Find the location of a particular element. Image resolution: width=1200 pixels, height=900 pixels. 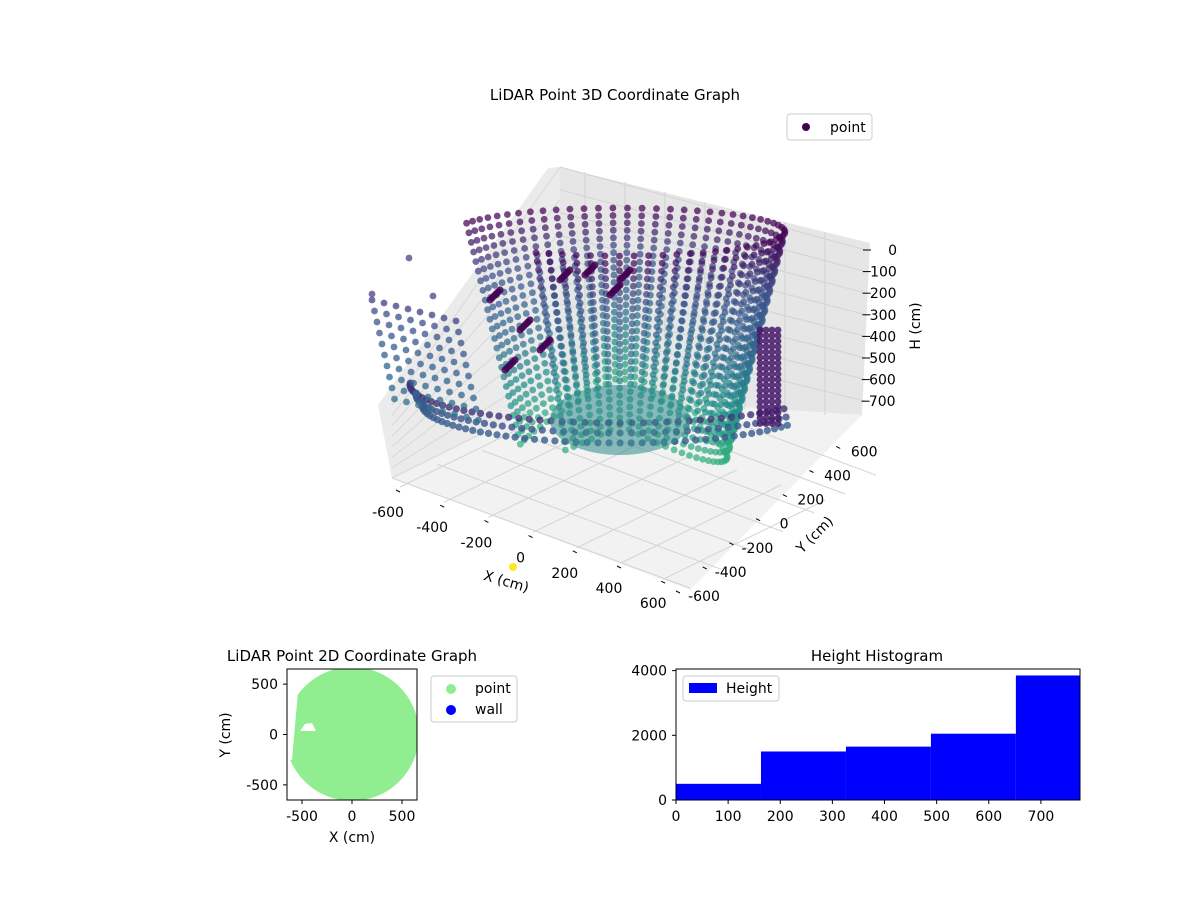

z3d-tick-label: 700 is located at coordinates (882, 402).